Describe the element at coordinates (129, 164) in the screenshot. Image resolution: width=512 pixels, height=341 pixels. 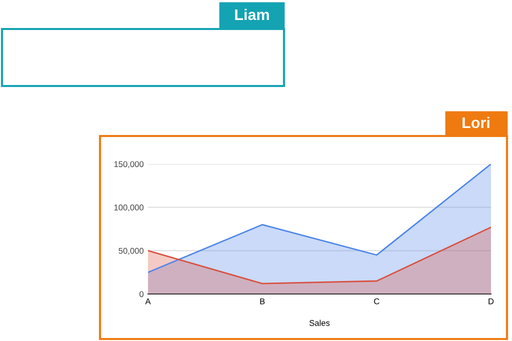
I see `y-tick-label: 150,000` at that location.